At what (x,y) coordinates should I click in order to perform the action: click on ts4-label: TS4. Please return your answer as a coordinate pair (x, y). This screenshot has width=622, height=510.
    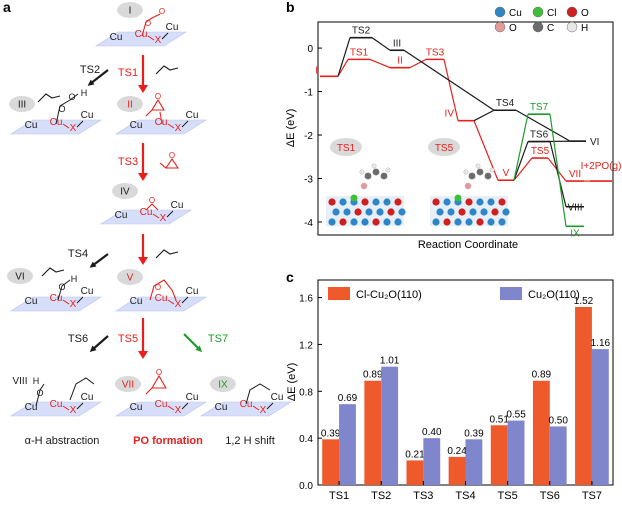
    Looking at the image, I should click on (78, 254).